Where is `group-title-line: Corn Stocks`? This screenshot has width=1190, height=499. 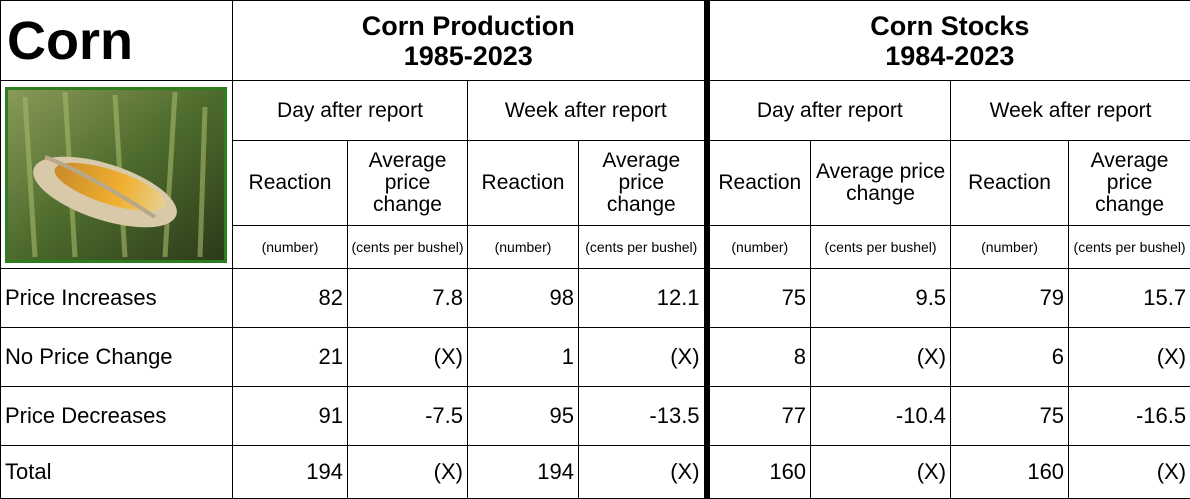
group-title-line: Corn Stocks is located at coordinates (950, 26).